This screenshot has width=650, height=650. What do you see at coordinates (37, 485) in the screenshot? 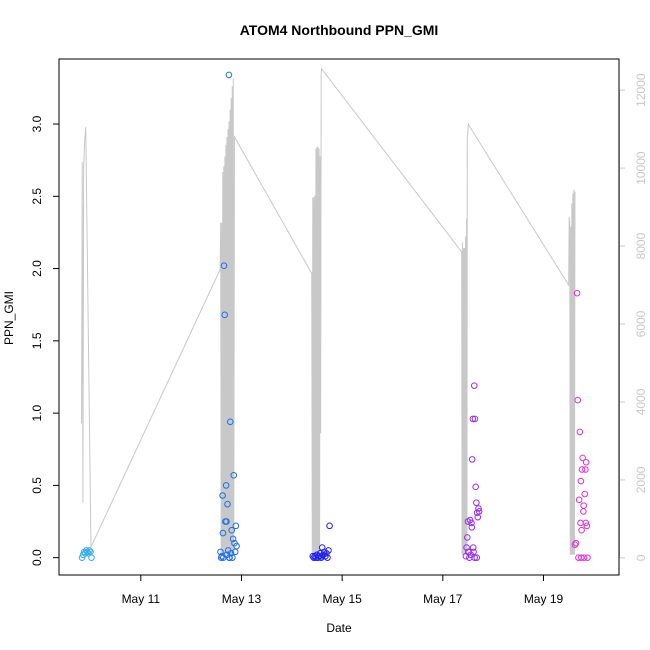
I see `y-tick-label: 0.5` at bounding box center [37, 485].